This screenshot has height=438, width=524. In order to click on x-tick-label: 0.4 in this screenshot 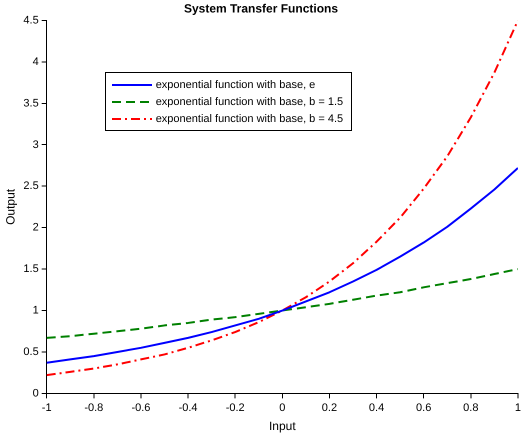, I will do `click(376, 408)`.